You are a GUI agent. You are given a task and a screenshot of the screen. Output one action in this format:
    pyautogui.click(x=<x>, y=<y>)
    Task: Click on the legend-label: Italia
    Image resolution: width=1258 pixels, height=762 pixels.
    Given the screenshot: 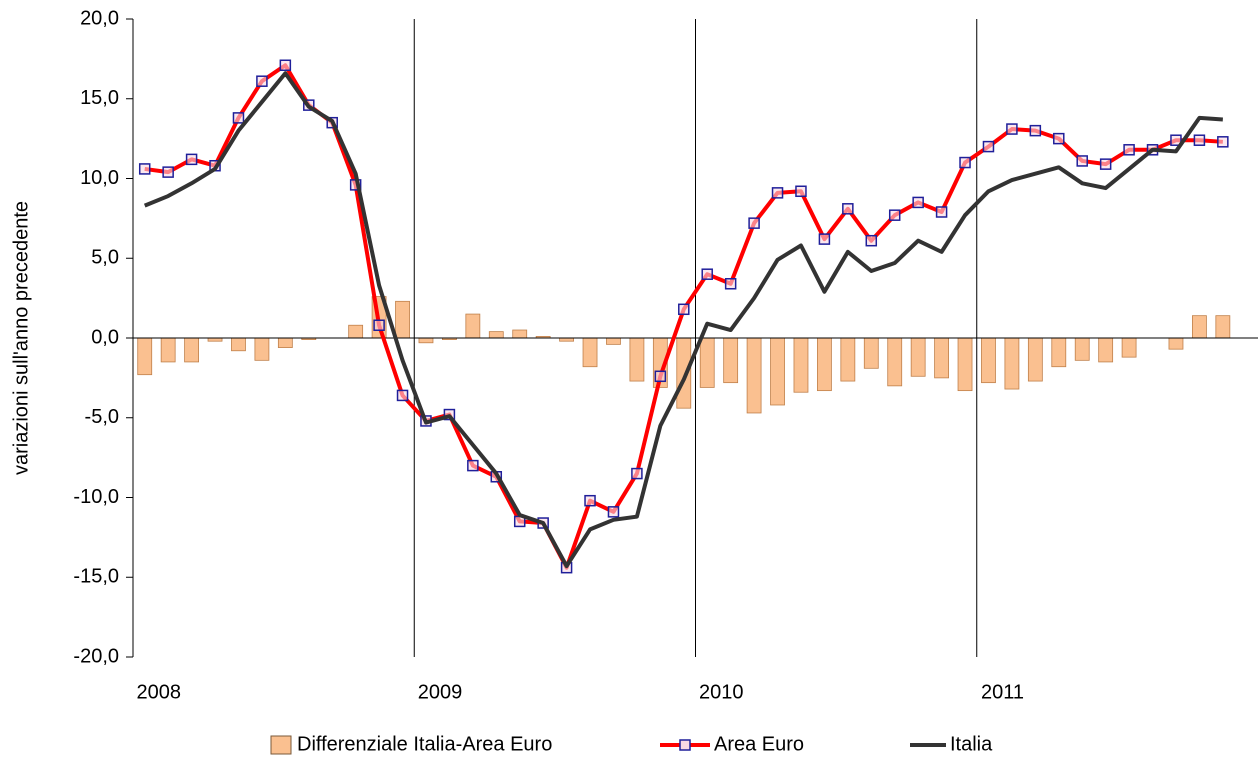 What is the action you would take?
    pyautogui.click(x=971, y=744)
    